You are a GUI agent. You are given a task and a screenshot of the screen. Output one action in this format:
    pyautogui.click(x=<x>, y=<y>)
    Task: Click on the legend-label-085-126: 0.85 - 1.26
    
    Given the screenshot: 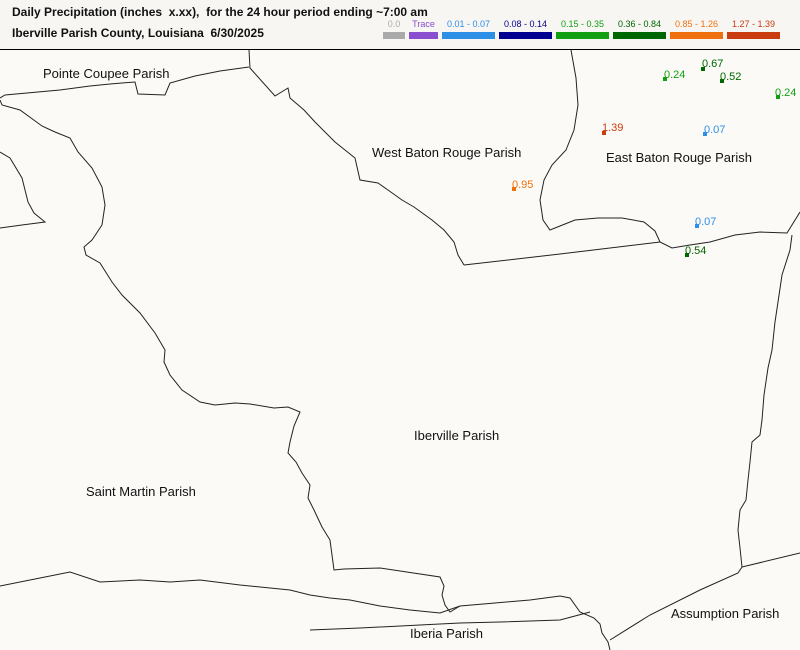 What is the action you would take?
    pyautogui.click(x=696, y=24)
    